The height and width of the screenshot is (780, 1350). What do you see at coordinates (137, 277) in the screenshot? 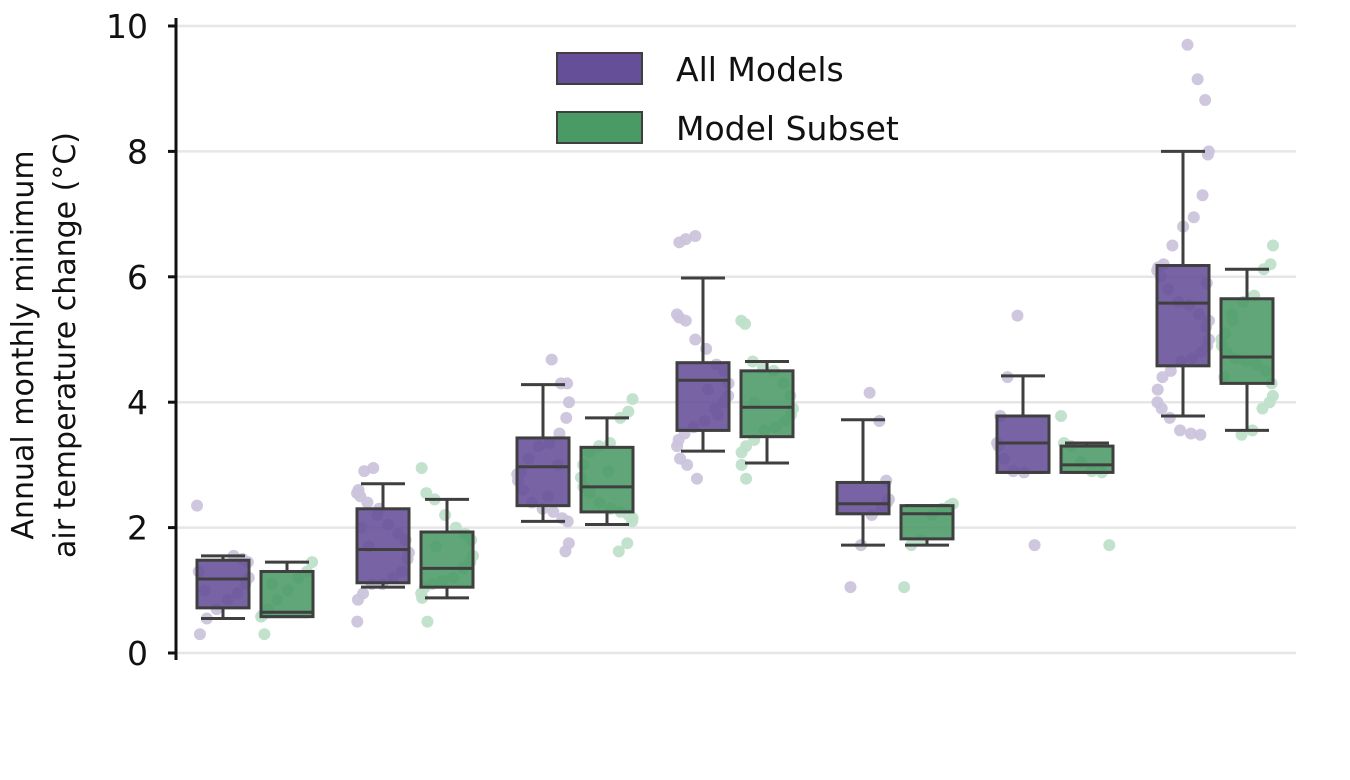
I see `y-tick-label: 6` at bounding box center [137, 277].